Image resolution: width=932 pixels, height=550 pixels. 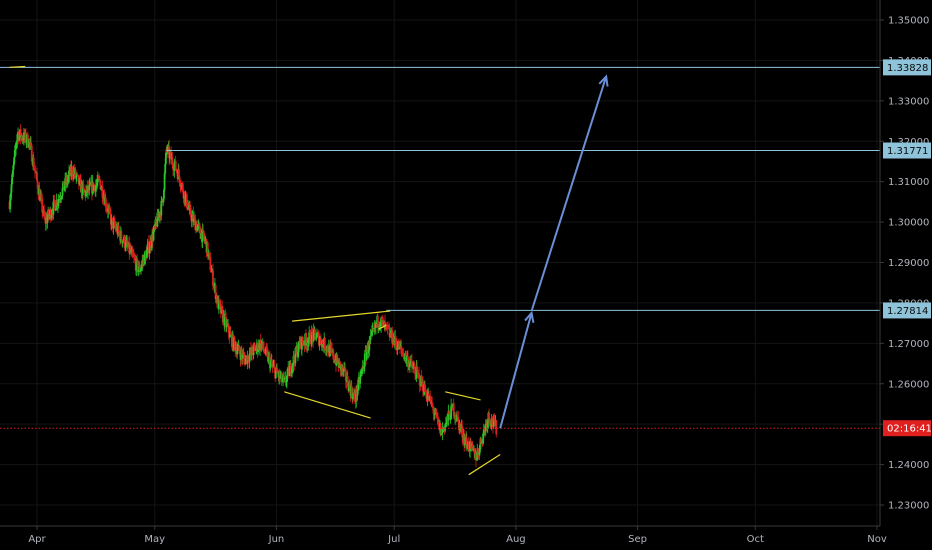 I want to click on level-tag-label: 1.27814, so click(x=907, y=311).